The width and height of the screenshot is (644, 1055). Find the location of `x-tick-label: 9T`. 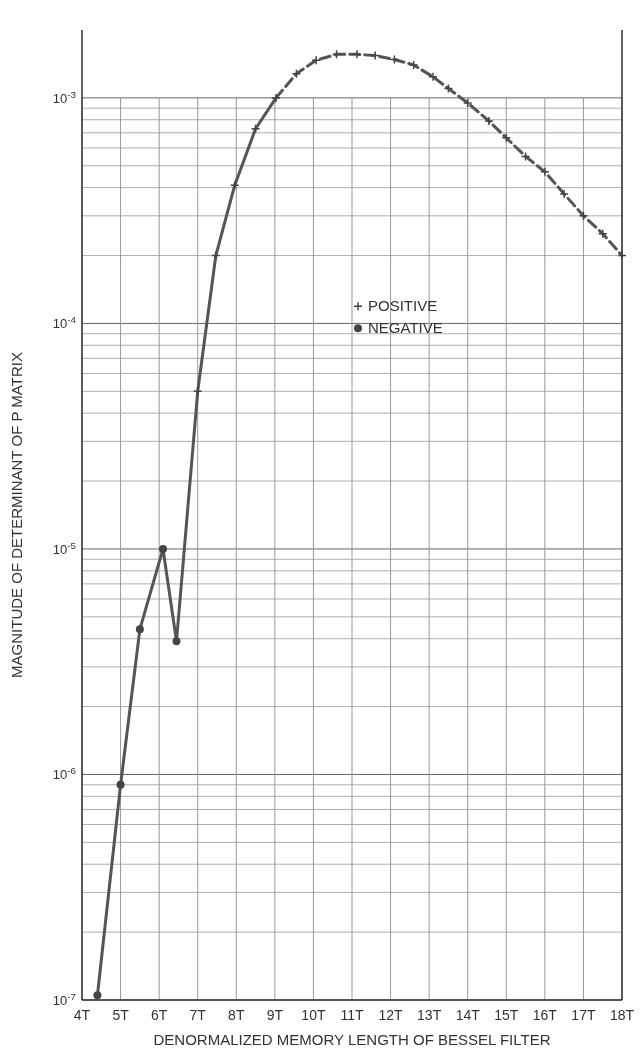

x-tick-label: 9T is located at coordinates (275, 1015).